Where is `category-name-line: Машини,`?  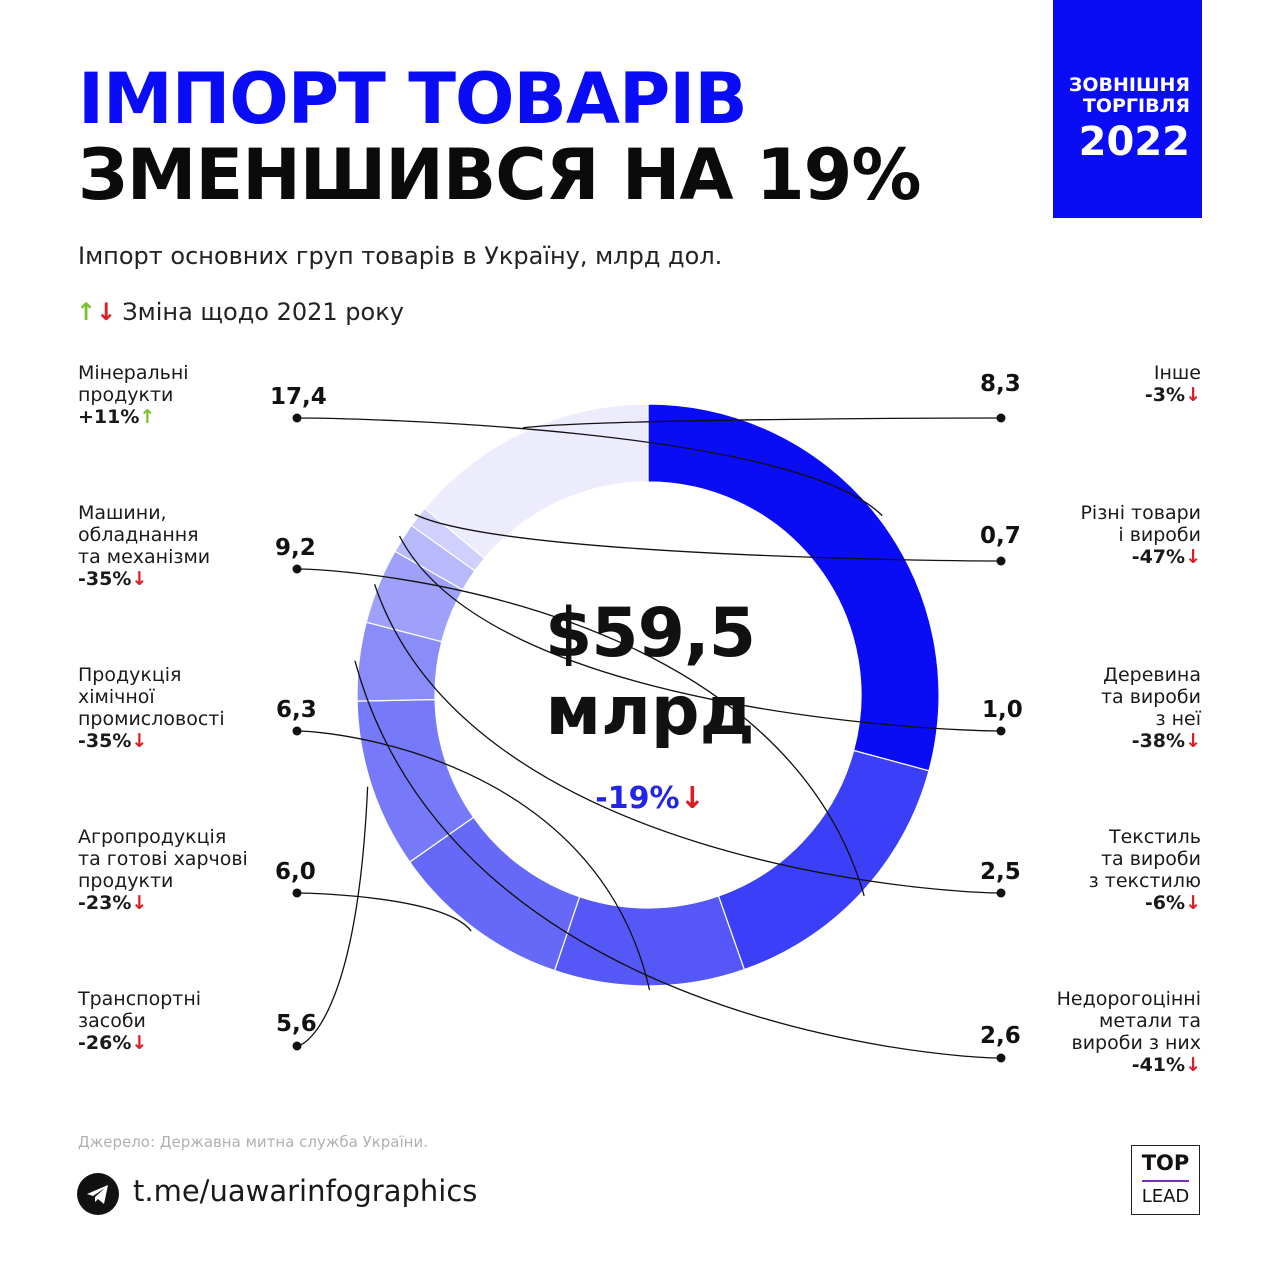
category-name-line: Машини, is located at coordinates (122, 513).